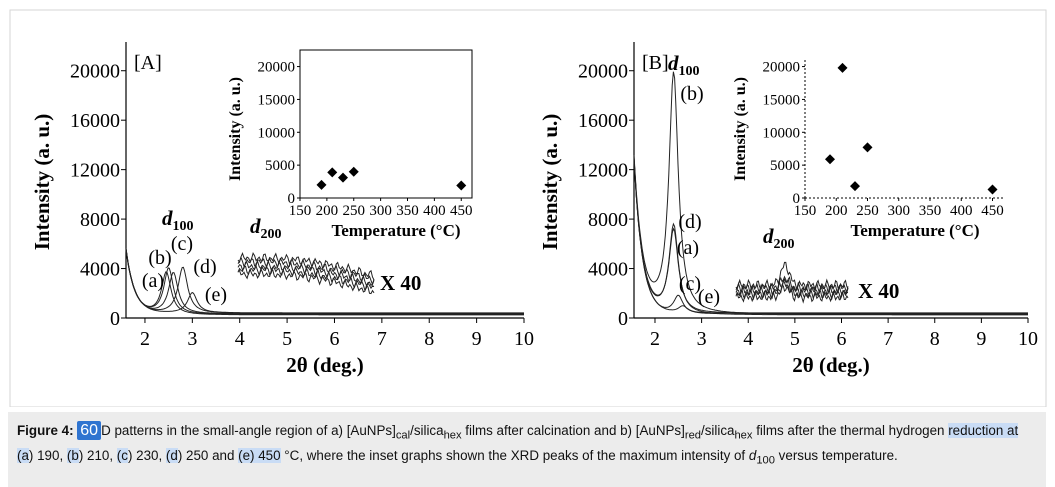  What do you see at coordinates (765, 460) in the screenshot?
I see `caption-sub-100: 100` at bounding box center [765, 460].